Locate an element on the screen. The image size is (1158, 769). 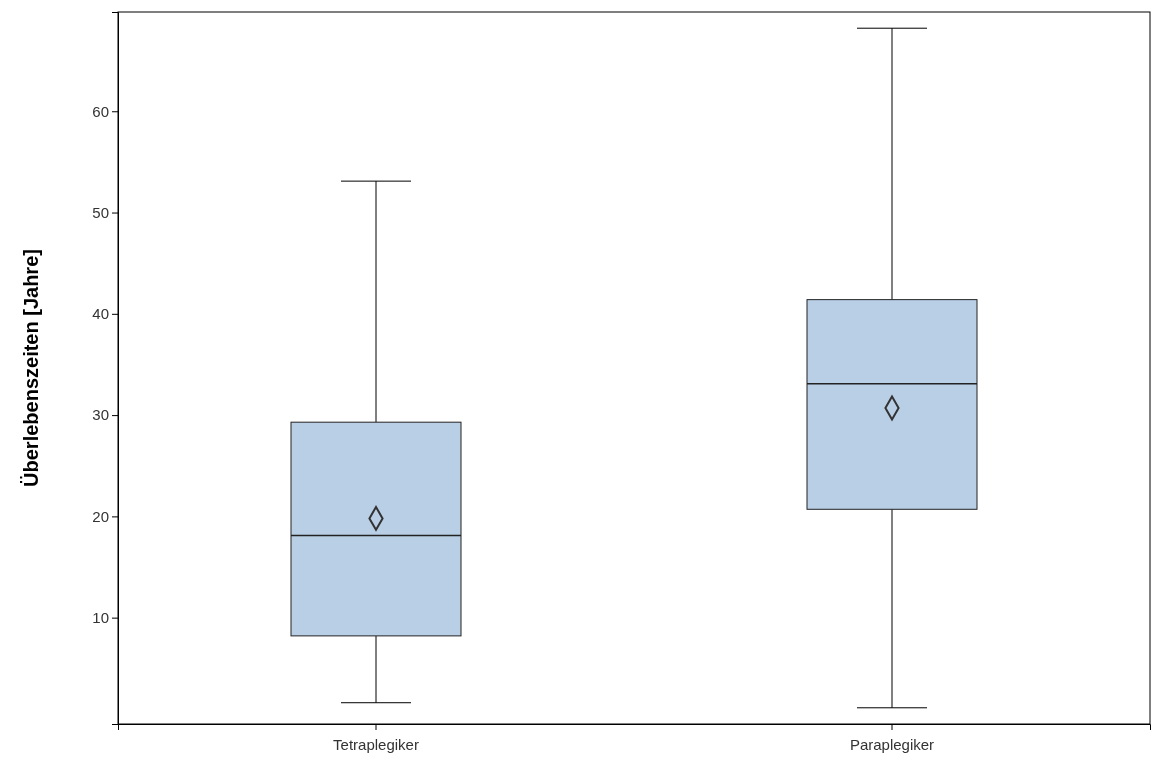
y-tick-label: 30 is located at coordinates (100, 415).